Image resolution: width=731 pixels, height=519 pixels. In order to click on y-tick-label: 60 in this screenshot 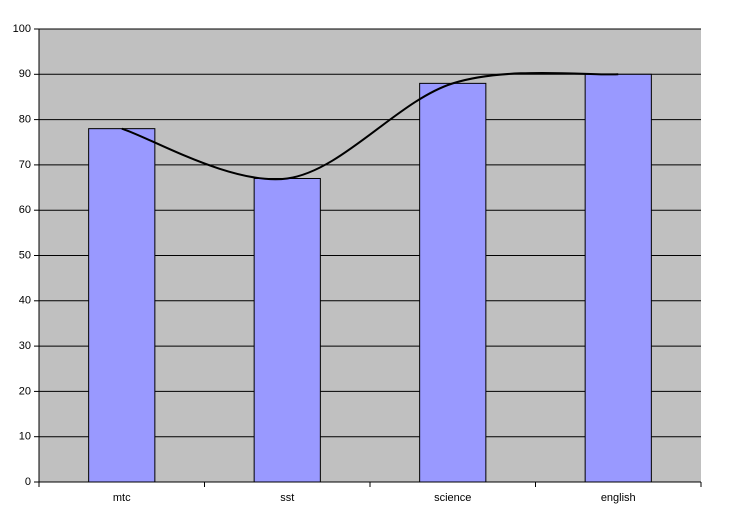, I will do `click(25, 210)`.